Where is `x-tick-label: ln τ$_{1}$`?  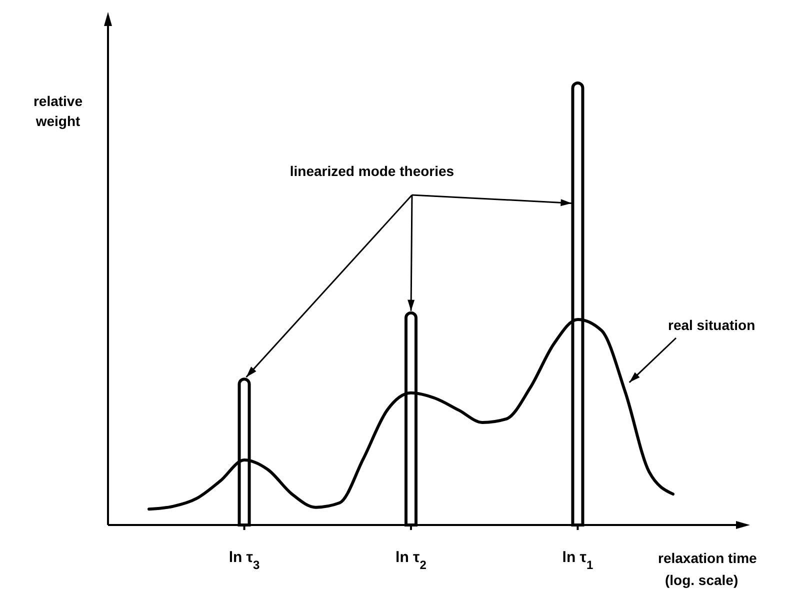 x-tick-label: ln τ$_{1}$ is located at coordinates (578, 560).